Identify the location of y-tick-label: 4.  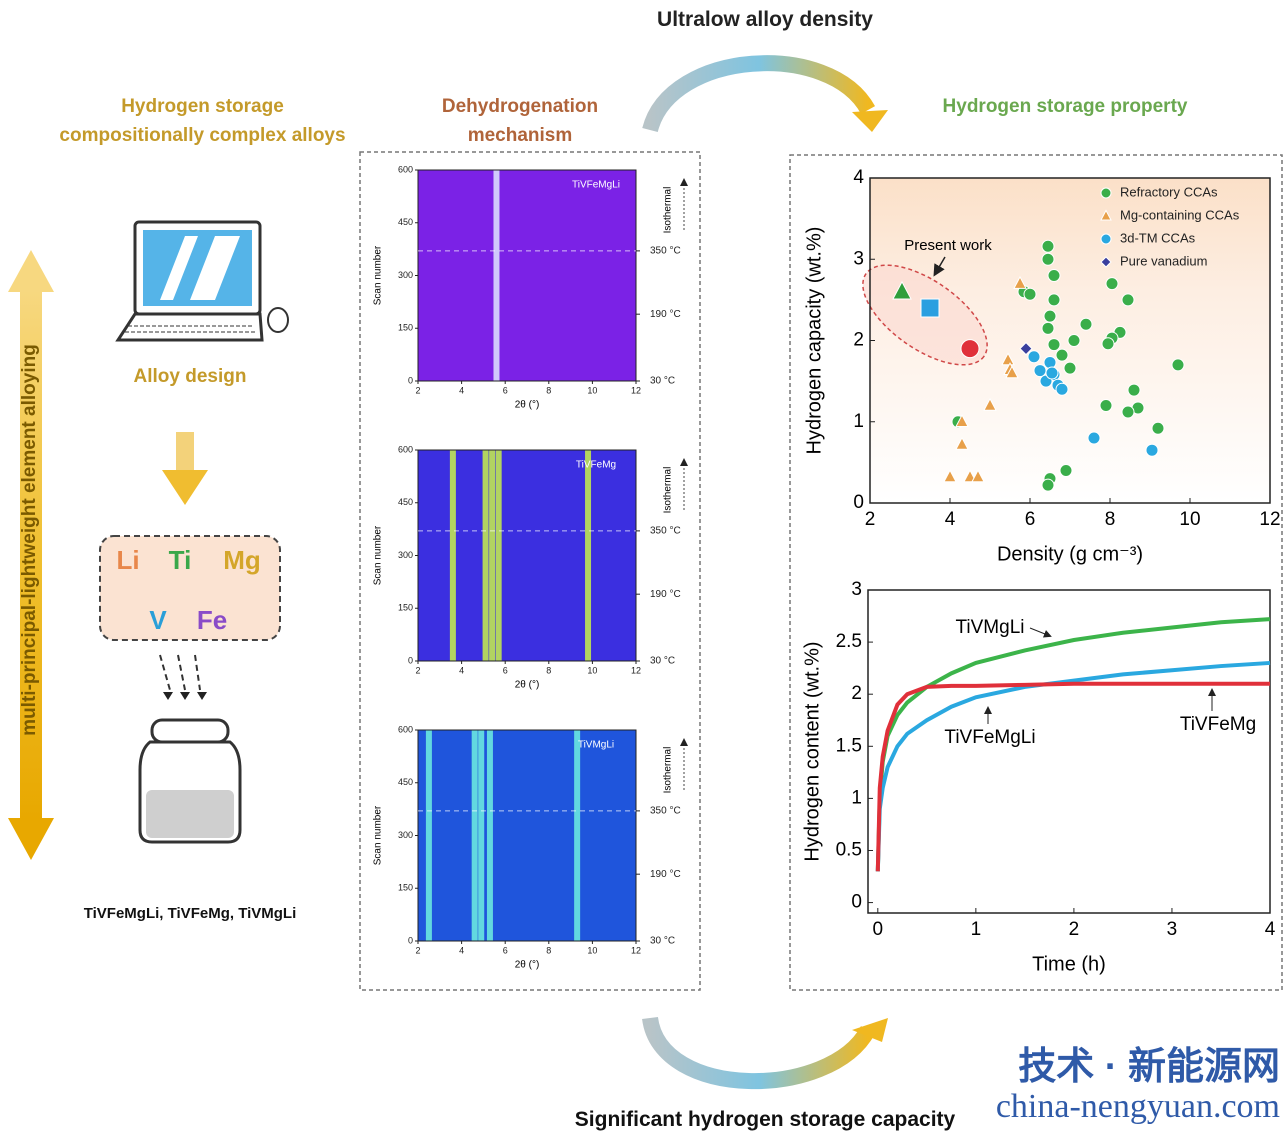
(858, 177).